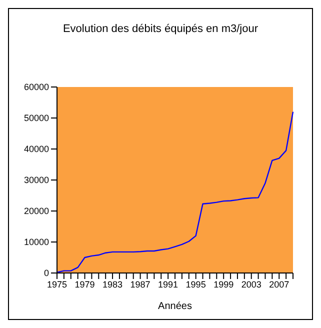 The width and height of the screenshot is (321, 328). Describe the element at coordinates (175, 306) in the screenshot. I see `x-axis-title: Années` at that location.